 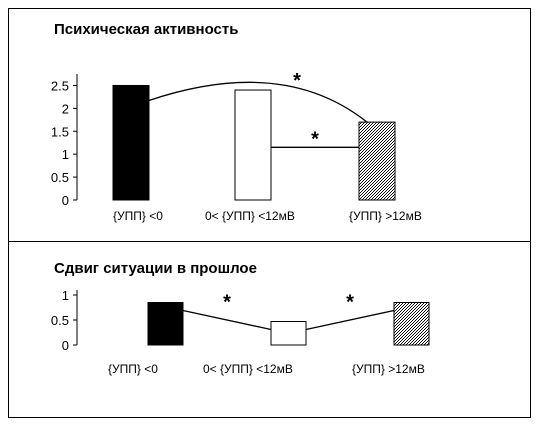 I want to click on y-tick-label-1-2: 1, so click(x=65, y=295).